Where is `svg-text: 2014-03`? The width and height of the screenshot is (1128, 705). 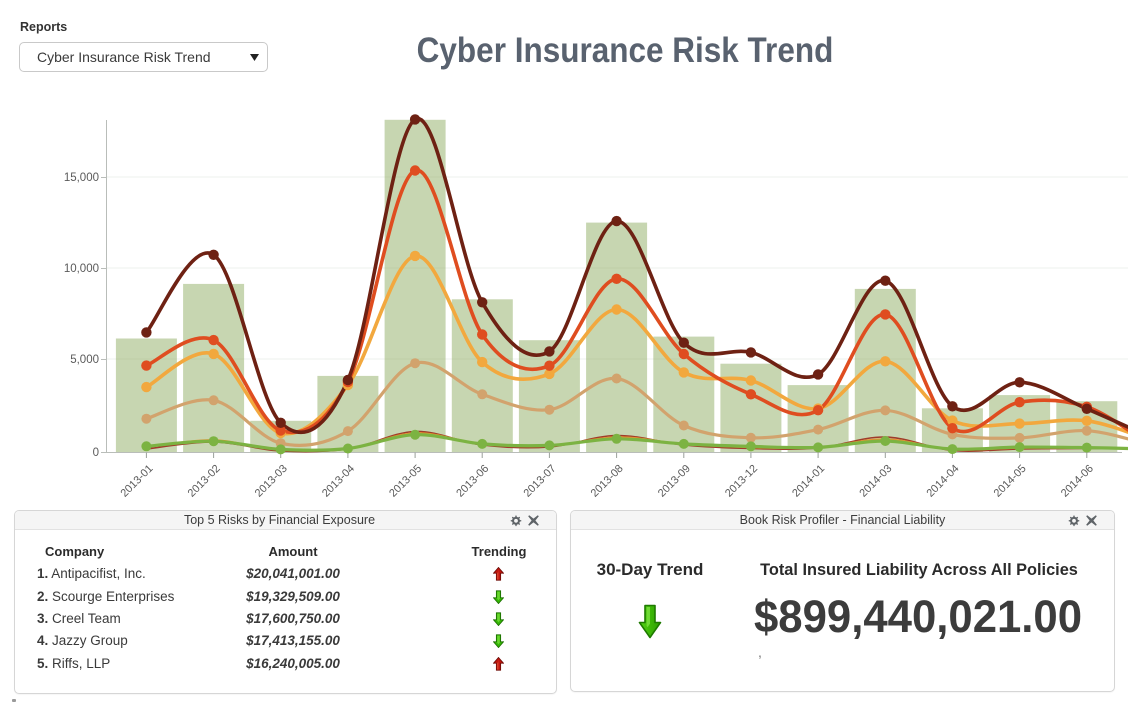 svg-text: 2014-03 is located at coordinates (875, 481).